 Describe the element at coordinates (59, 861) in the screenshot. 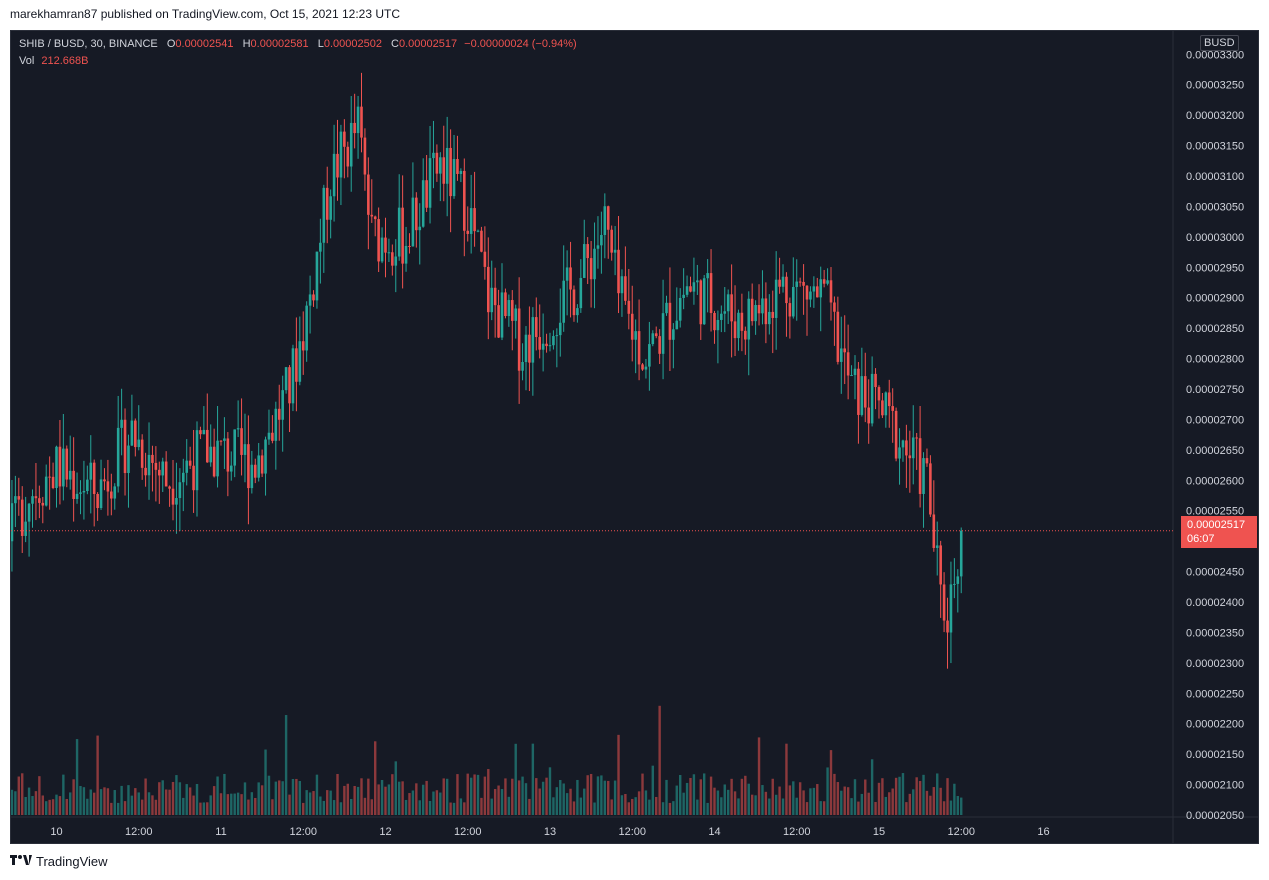

I see `footer-brand: TradingView` at that location.